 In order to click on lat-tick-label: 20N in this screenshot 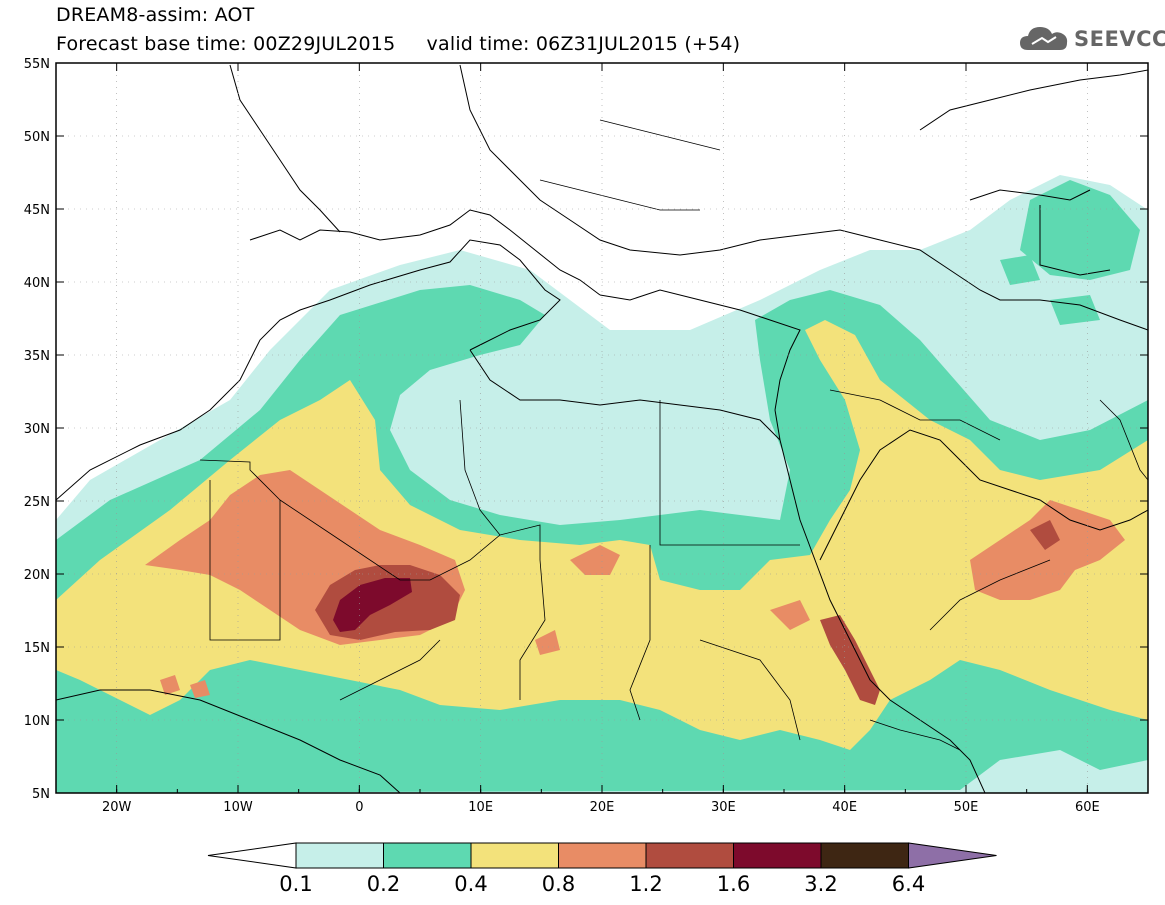, I will do `click(37, 575)`.